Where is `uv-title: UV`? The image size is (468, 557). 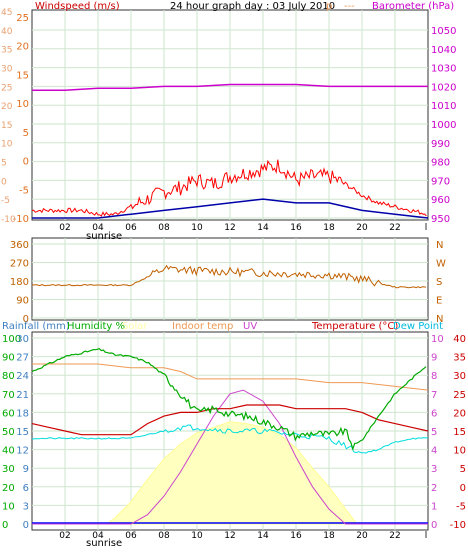 uv-title: UV is located at coordinates (250, 326).